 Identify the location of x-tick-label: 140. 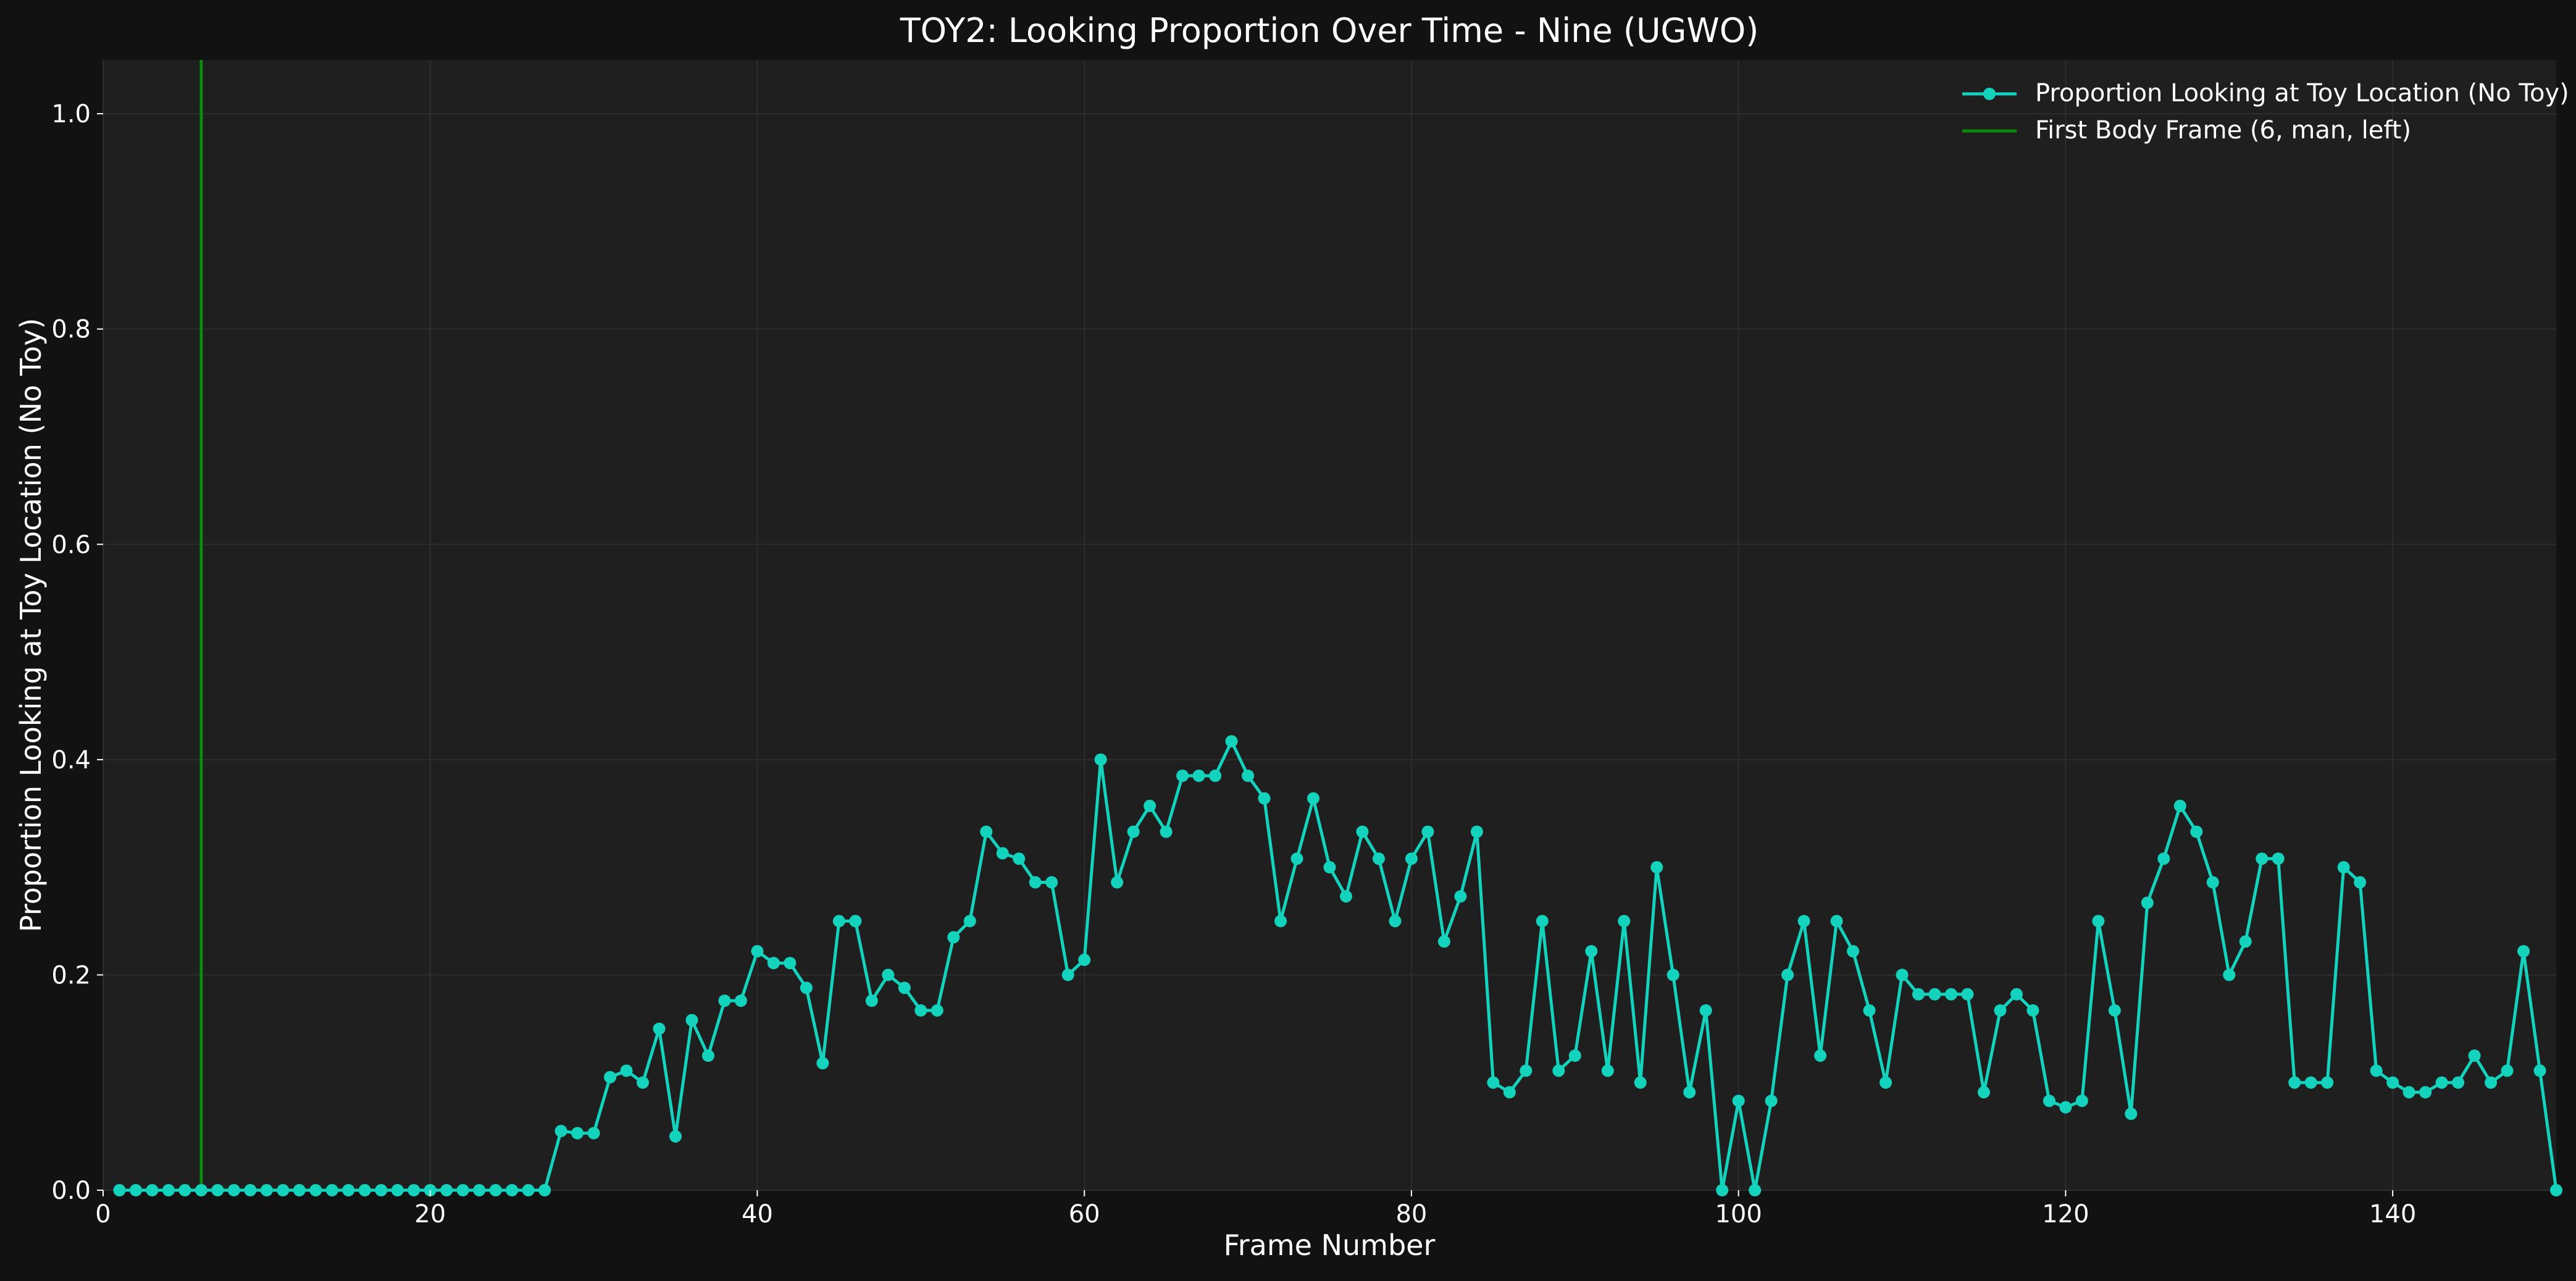
(2392, 1214).